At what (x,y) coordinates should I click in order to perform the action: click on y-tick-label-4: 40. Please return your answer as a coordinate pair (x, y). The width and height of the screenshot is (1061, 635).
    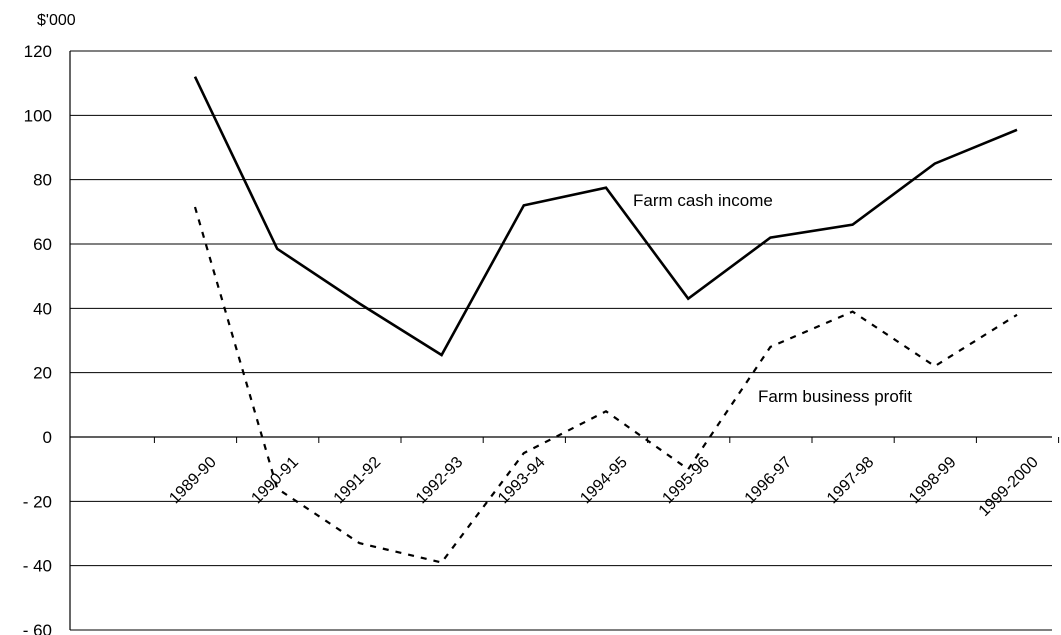
    Looking at the image, I should click on (42, 308).